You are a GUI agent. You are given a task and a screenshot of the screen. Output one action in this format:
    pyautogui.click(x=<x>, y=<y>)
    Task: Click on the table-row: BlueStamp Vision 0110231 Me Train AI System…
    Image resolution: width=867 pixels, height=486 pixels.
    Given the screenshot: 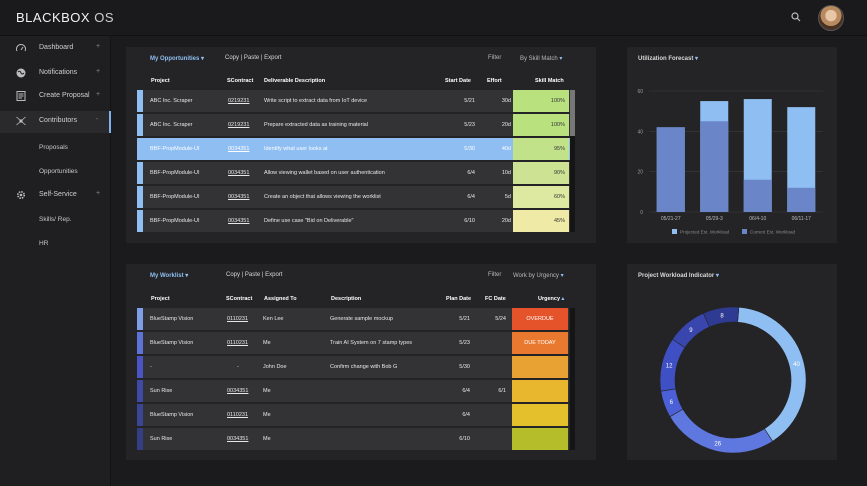 What is the action you would take?
    pyautogui.click(x=353, y=343)
    